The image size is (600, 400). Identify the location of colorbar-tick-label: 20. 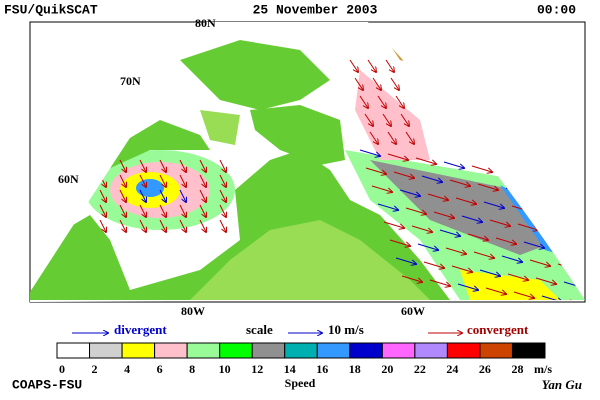
(387, 369).